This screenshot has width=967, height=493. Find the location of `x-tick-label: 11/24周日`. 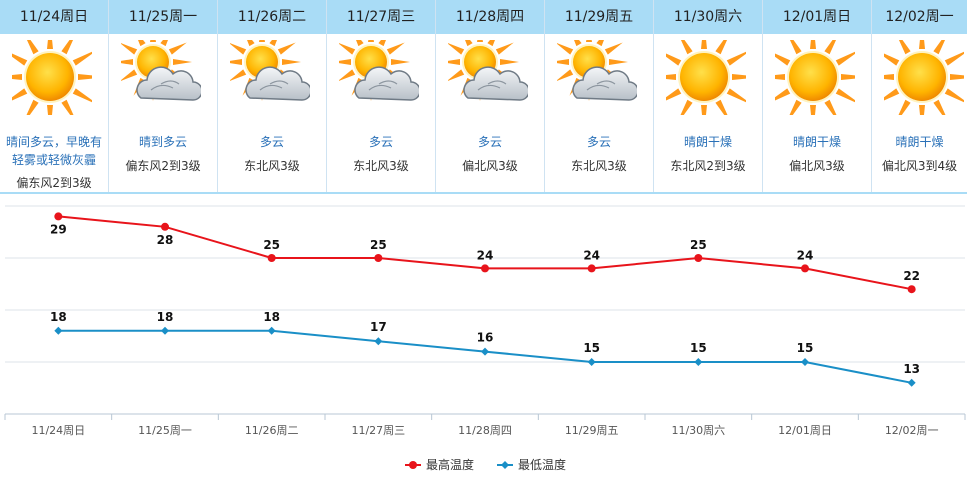

x-tick-label: 11/24周日 is located at coordinates (58, 430).